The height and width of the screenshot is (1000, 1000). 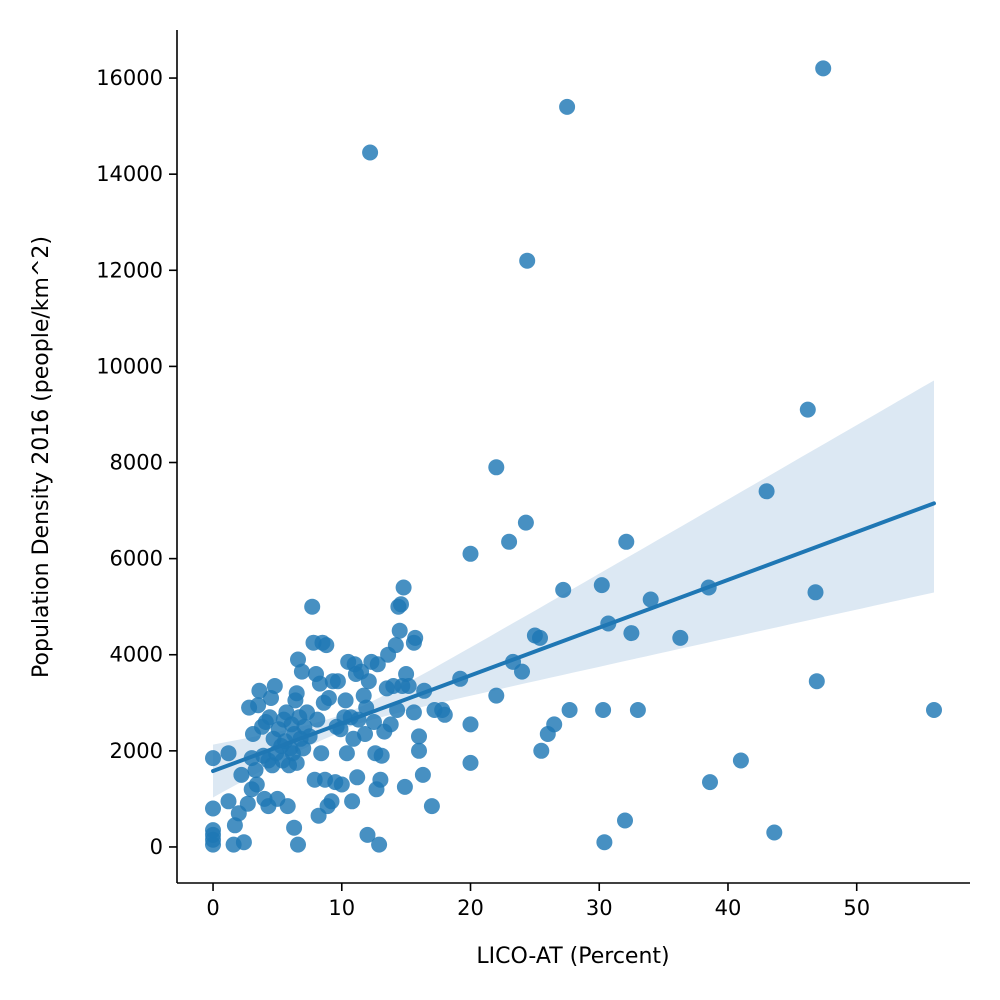 I want to click on y-axis-label: Population Density 2016 (people/km^2), so click(x=41, y=457).